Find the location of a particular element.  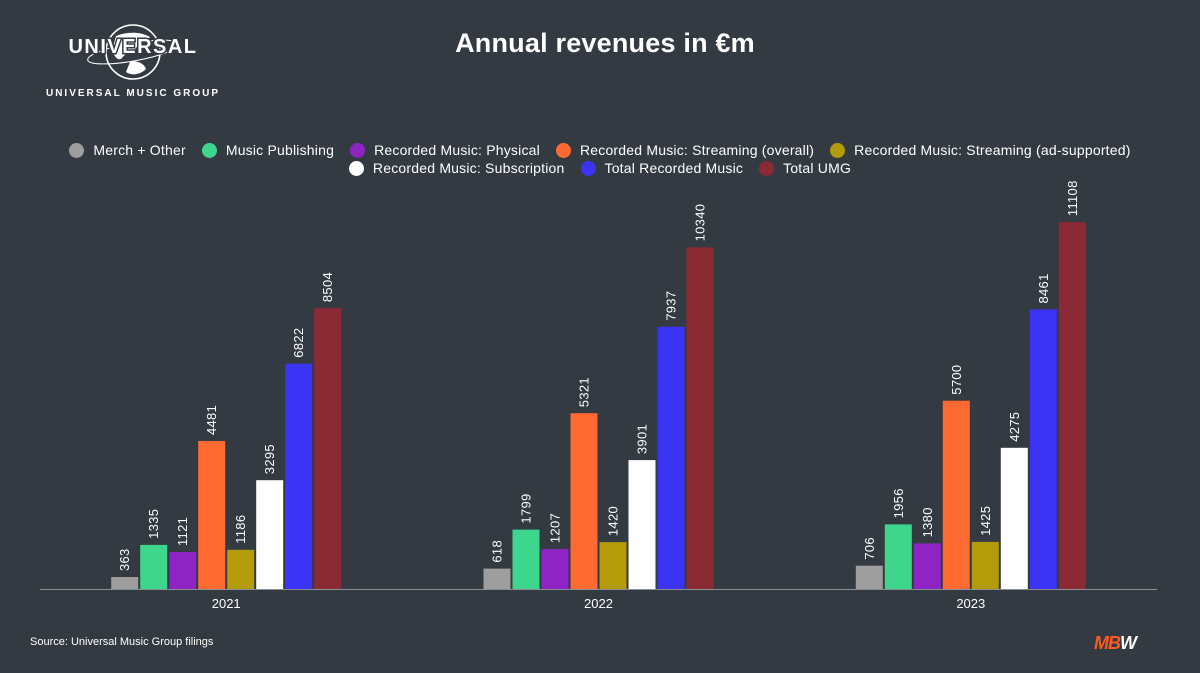

data-label: 1956 is located at coordinates (898, 503).